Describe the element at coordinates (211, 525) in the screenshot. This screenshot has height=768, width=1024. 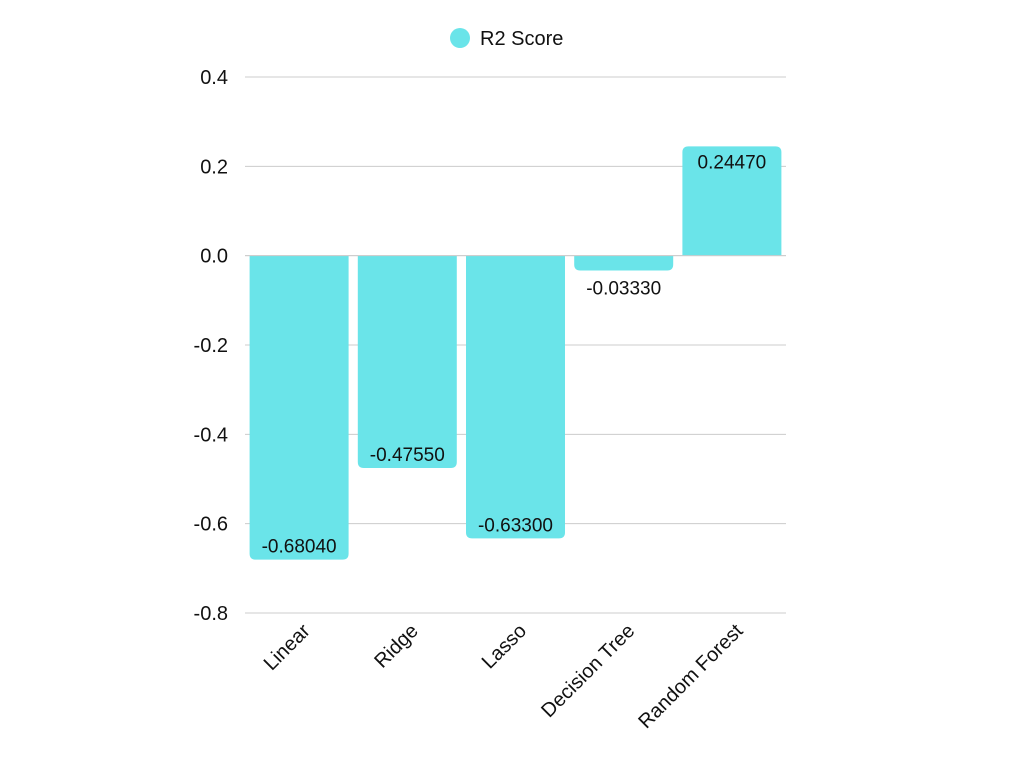
I see `y-tick-label: -0.6` at that location.